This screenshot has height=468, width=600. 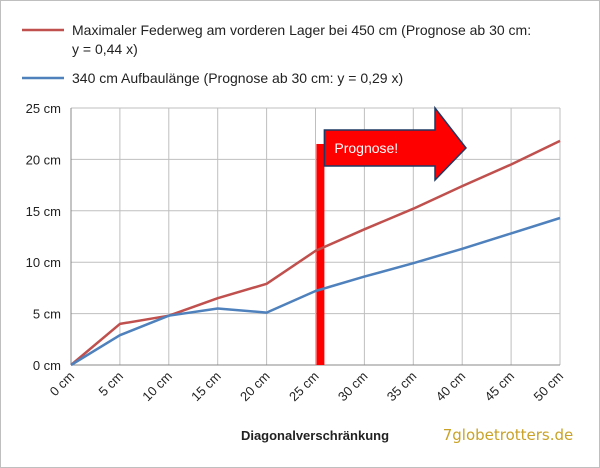 I want to click on x-tick-label: 25 cm, so click(x=304, y=387).